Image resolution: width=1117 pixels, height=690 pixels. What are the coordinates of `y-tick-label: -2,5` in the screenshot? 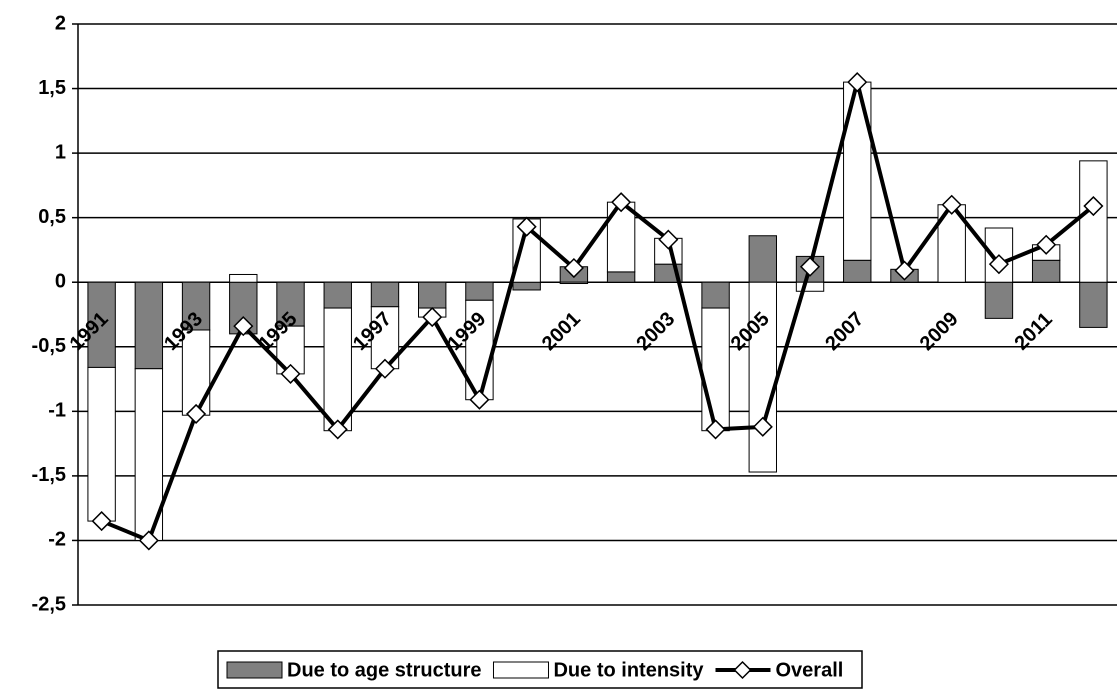 It's located at (49, 604).